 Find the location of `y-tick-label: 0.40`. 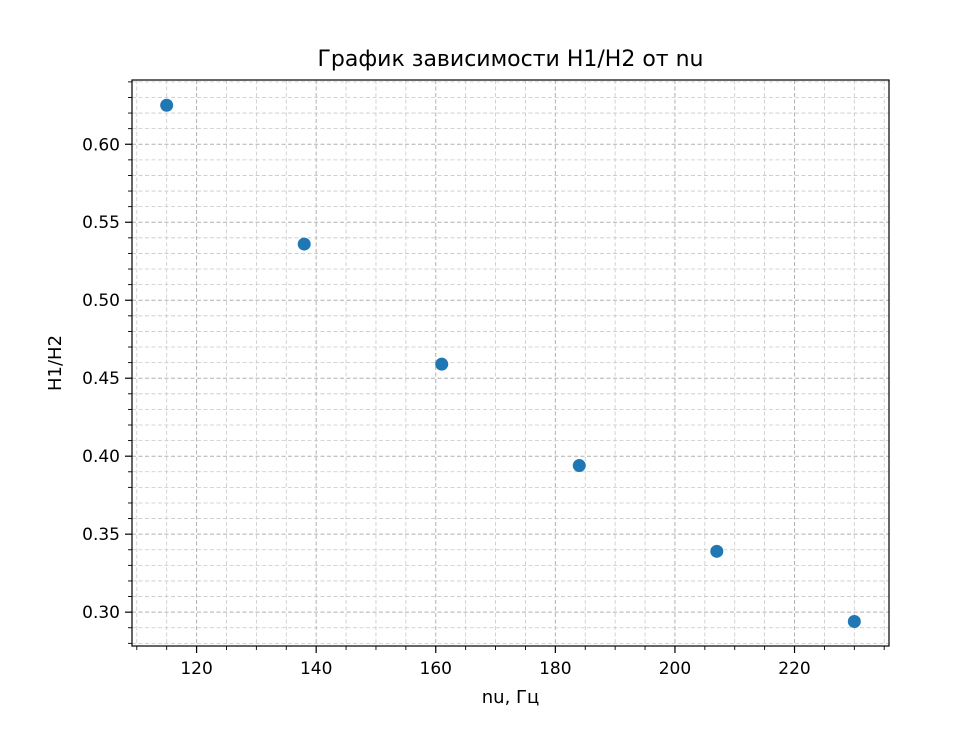

y-tick-label: 0.40 is located at coordinates (101, 457).